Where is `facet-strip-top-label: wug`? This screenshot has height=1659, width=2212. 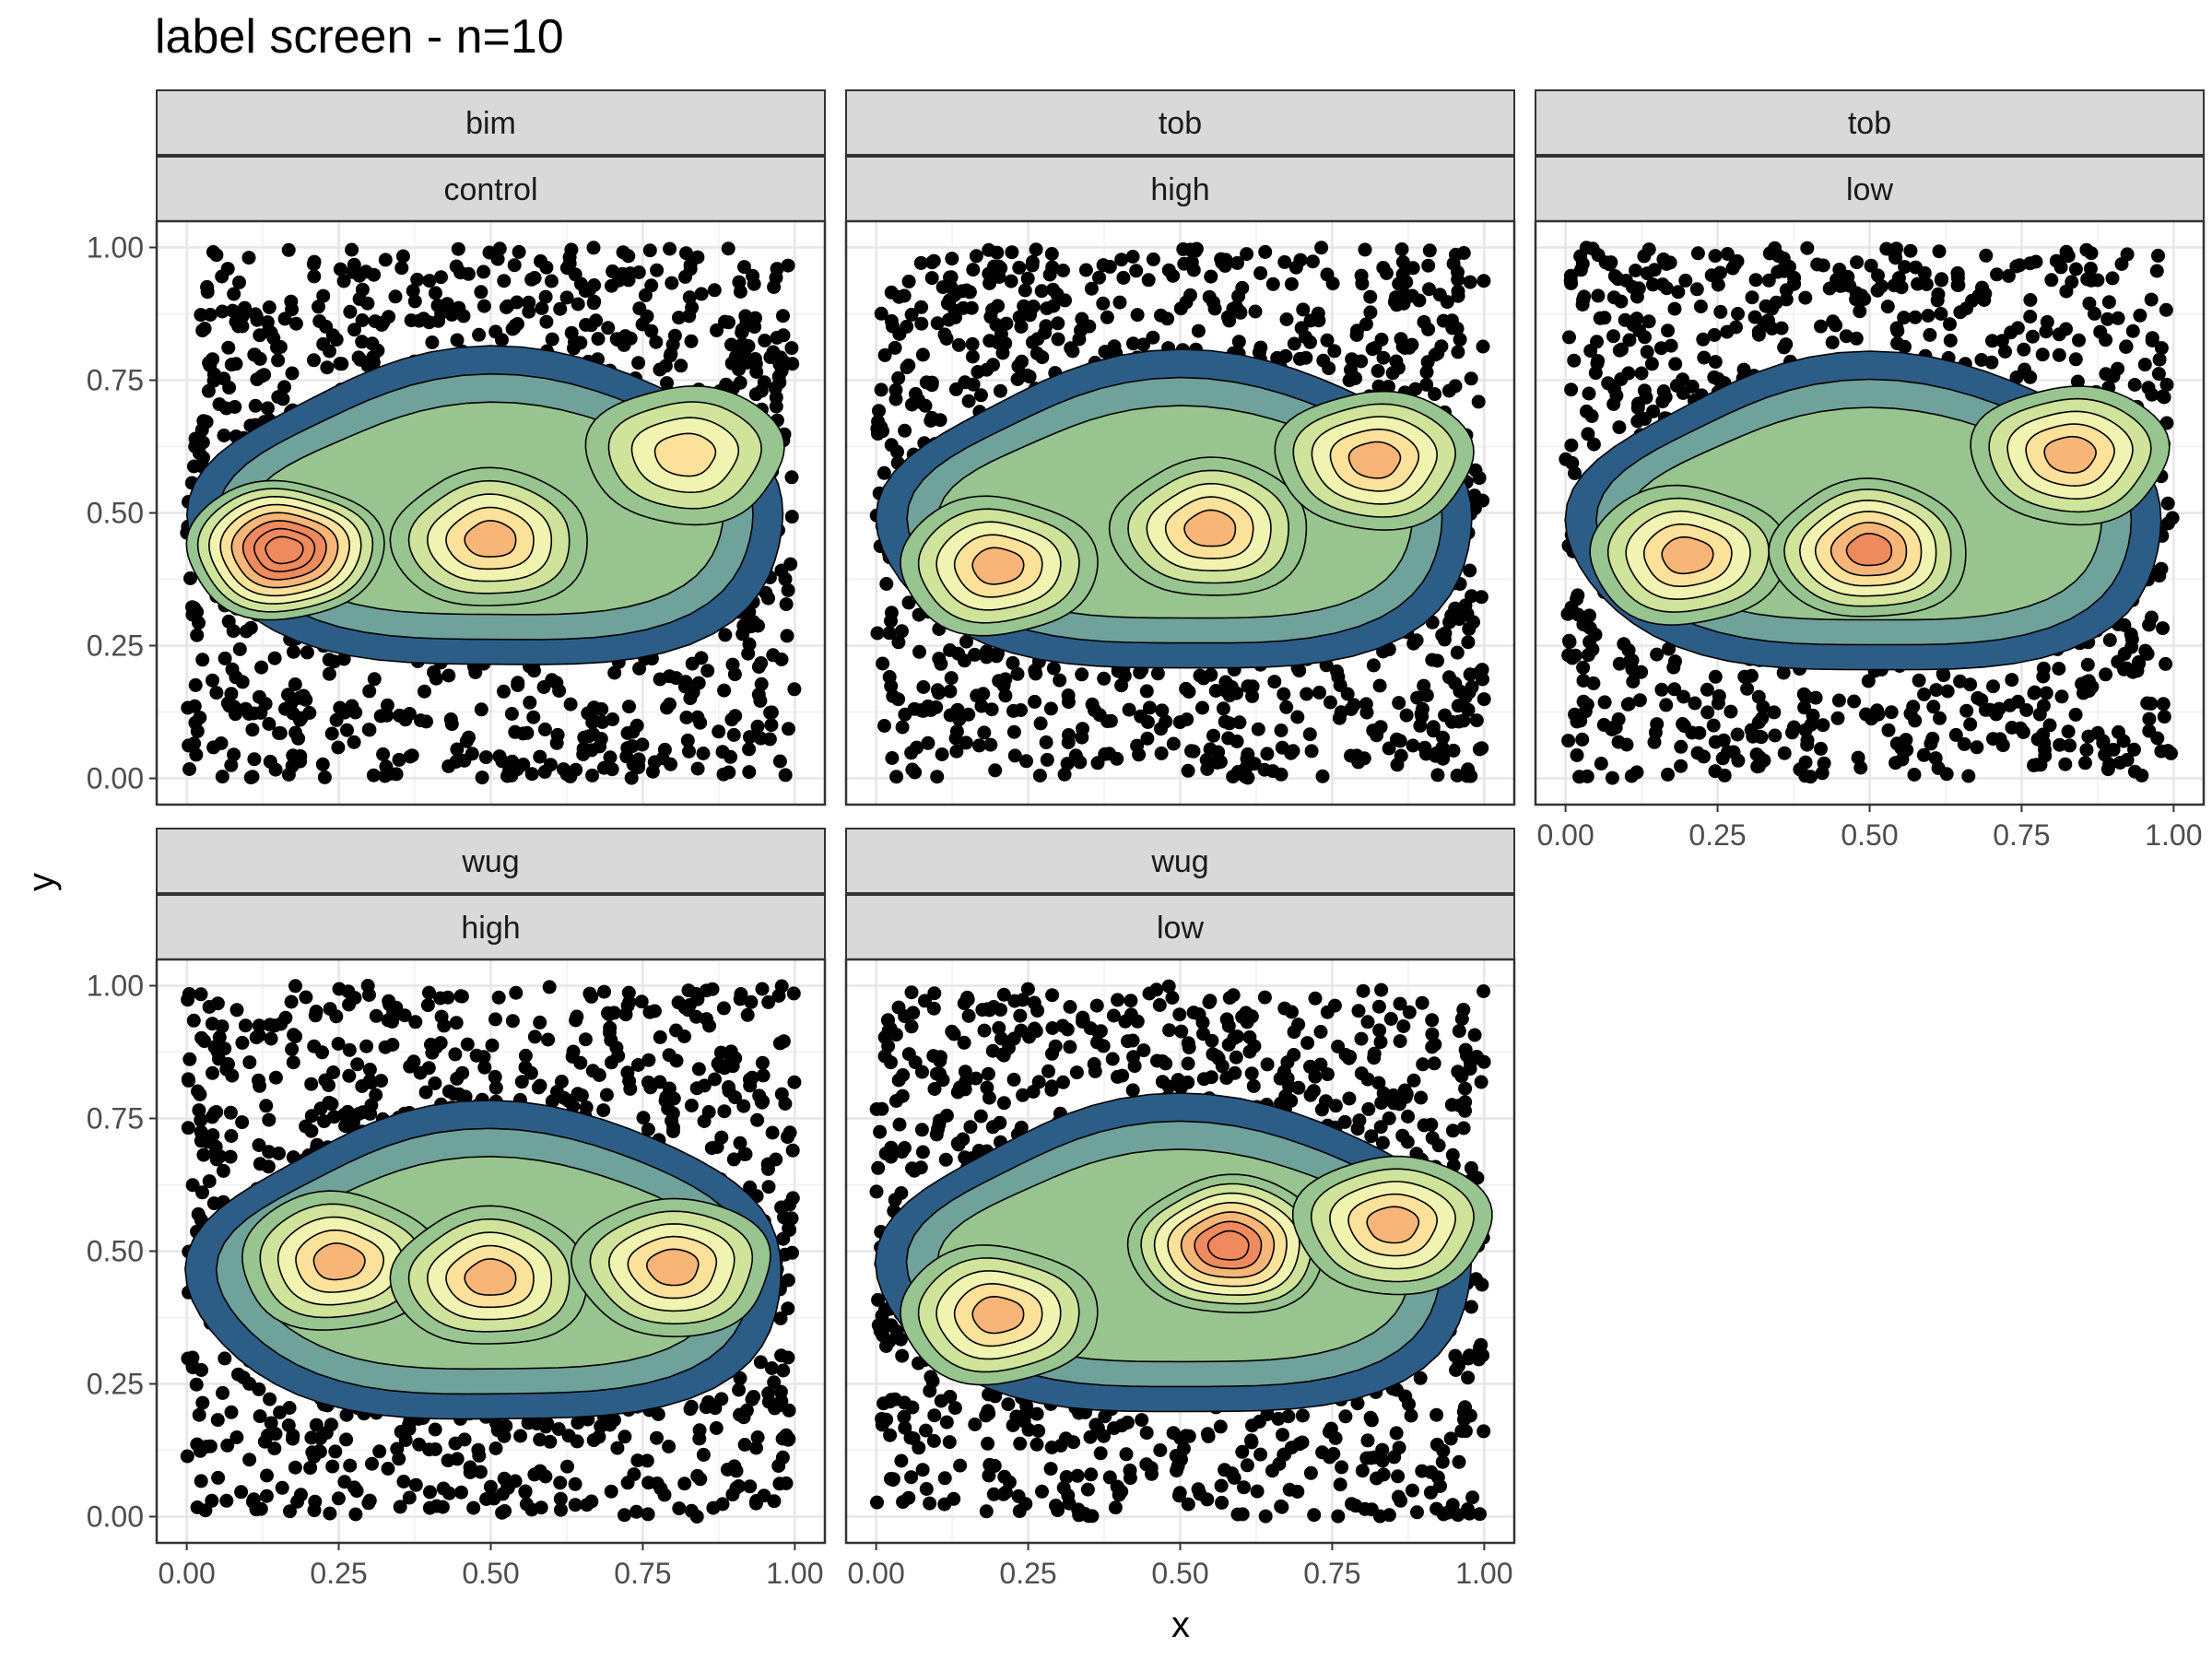
facet-strip-top-label: wug is located at coordinates (490, 861).